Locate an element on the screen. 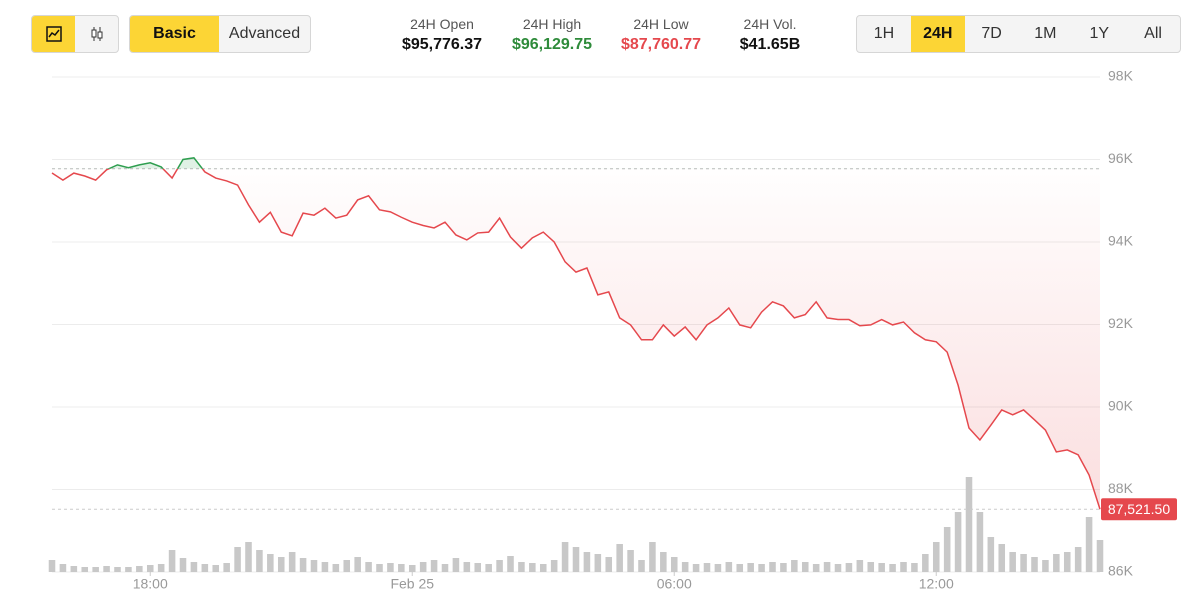  stat-label: 24H Low is located at coordinates (661, 24).